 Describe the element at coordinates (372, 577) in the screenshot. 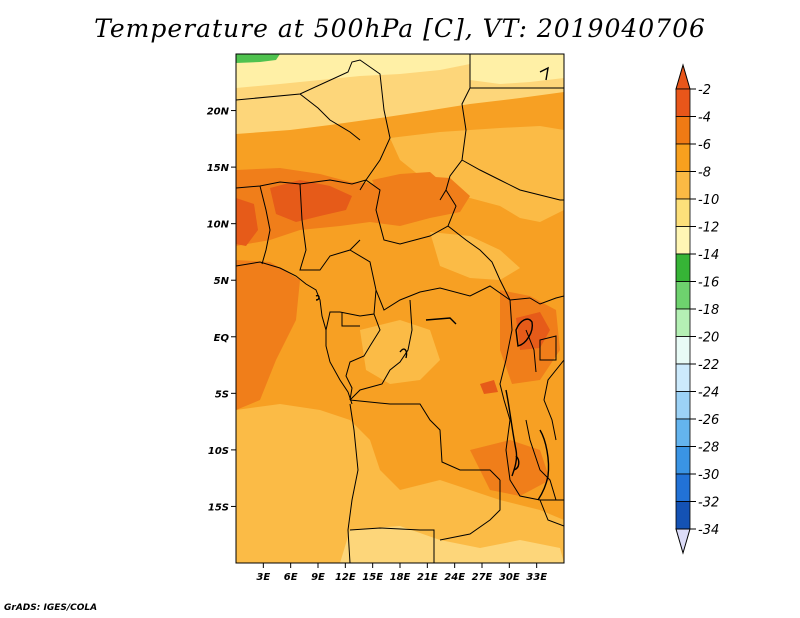

I see `lon-tick-label: 15E` at that location.